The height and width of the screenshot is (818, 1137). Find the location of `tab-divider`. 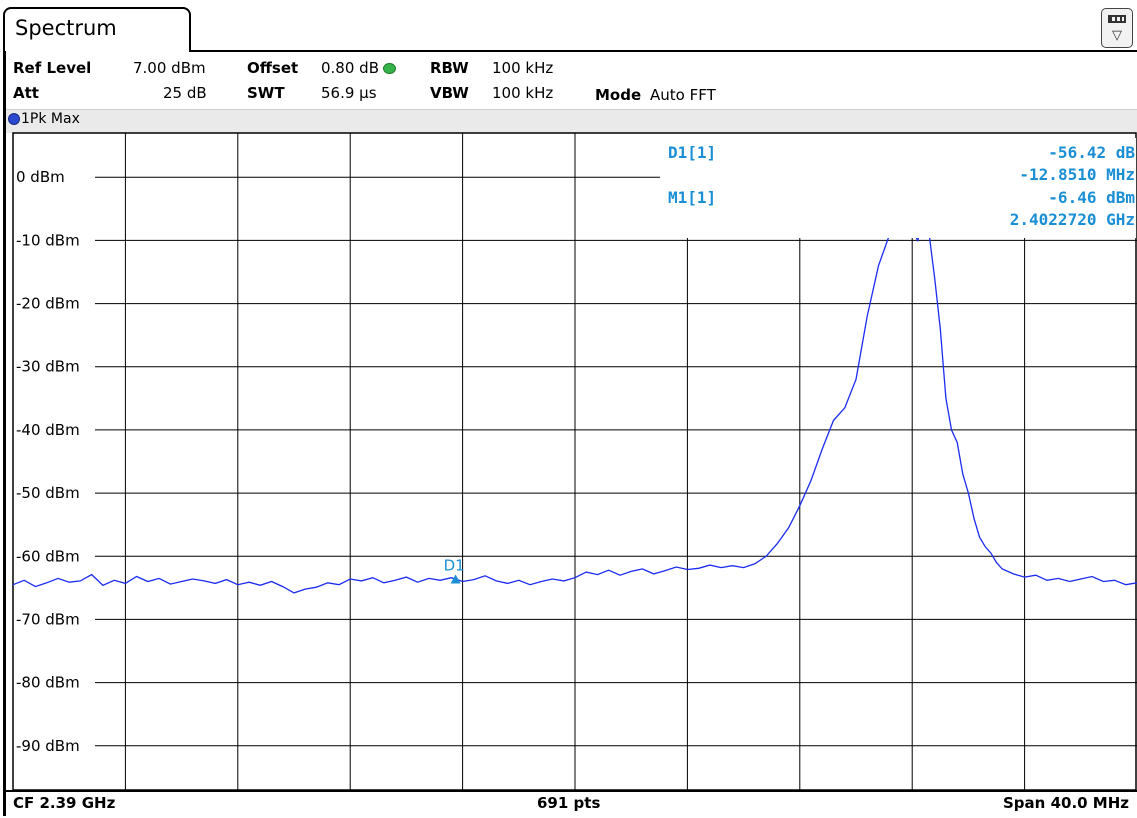

tab-divider is located at coordinates (663, 51).